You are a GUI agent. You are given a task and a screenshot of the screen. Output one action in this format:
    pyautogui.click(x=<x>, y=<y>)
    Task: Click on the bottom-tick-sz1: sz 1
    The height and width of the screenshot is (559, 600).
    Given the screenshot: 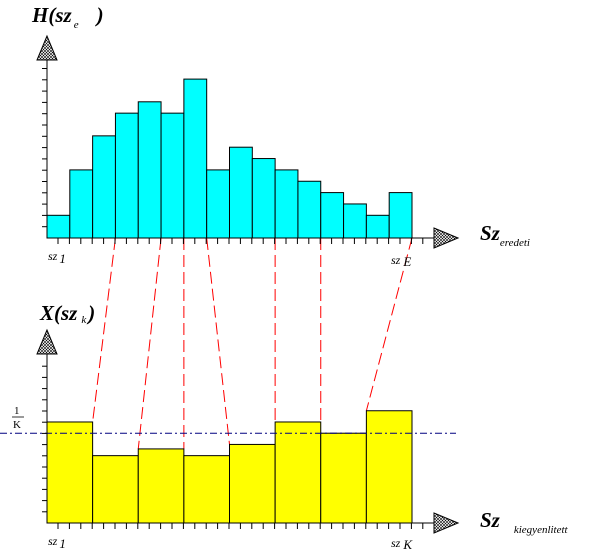 What is the action you would take?
    pyautogui.click(x=57, y=542)
    